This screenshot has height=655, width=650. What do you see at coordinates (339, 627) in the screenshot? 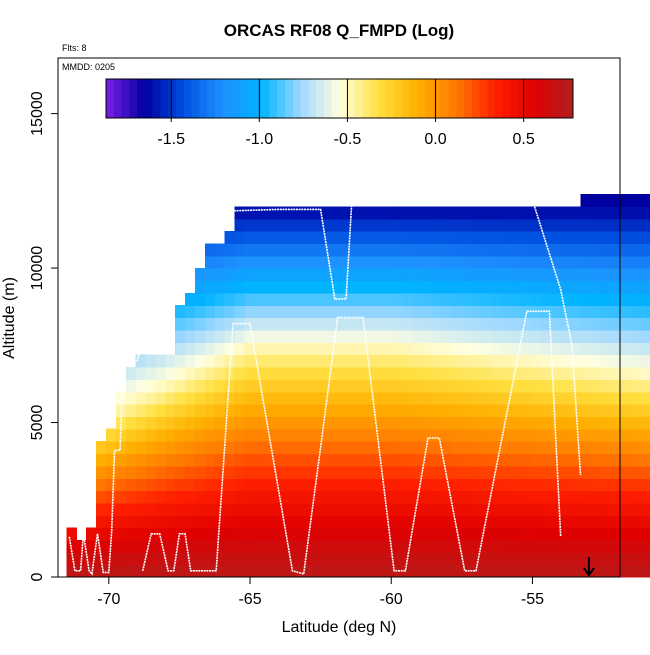
I see `x-axis-label: Latitude (deg N)` at bounding box center [339, 627].